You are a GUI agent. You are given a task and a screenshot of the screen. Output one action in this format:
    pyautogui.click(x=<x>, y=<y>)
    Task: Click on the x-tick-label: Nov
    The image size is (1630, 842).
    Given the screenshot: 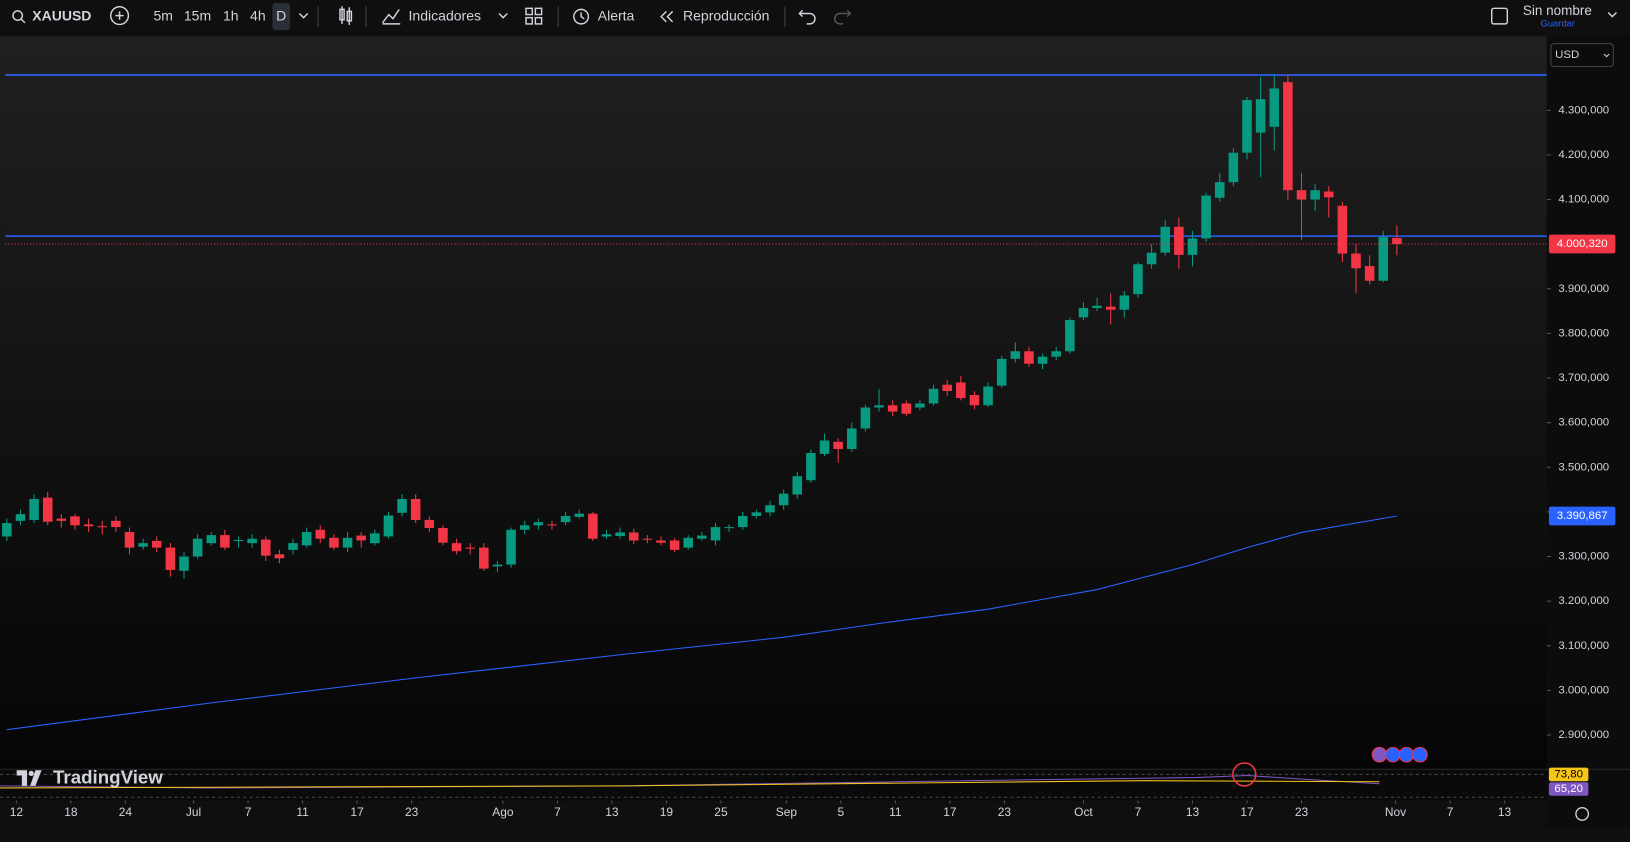 What is the action you would take?
    pyautogui.click(x=1395, y=812)
    